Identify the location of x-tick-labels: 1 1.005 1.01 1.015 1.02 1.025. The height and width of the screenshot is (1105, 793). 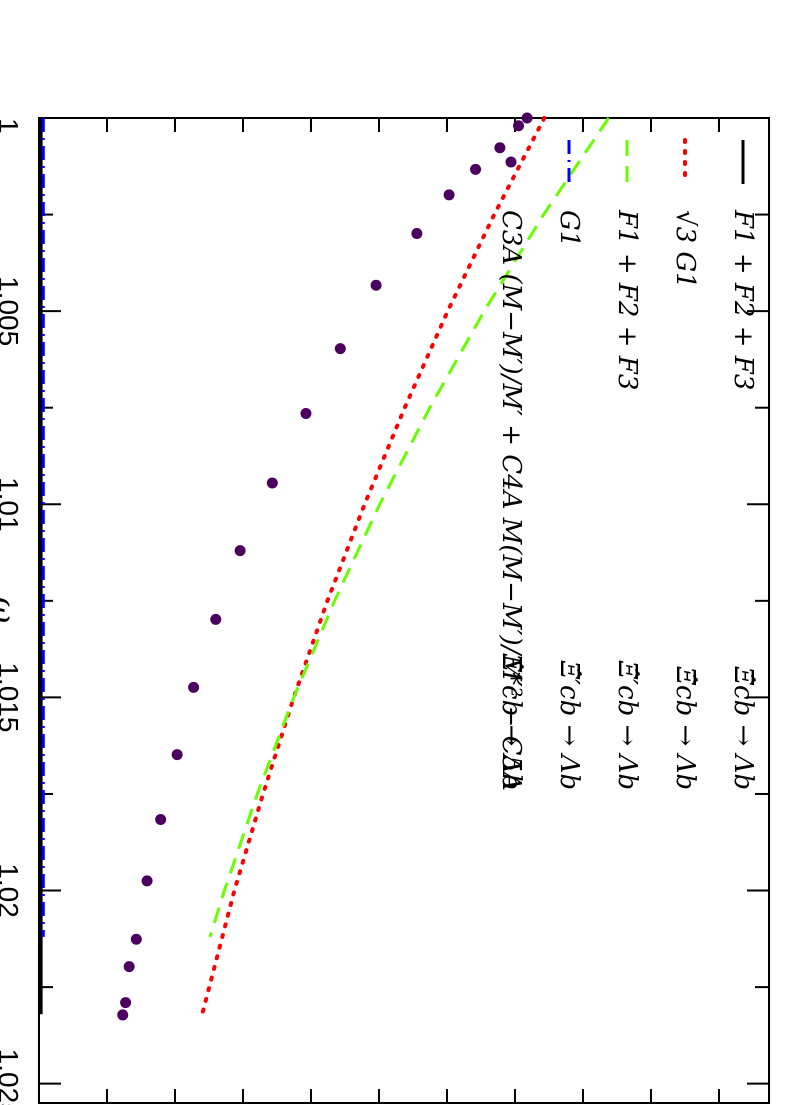
(12, 611).